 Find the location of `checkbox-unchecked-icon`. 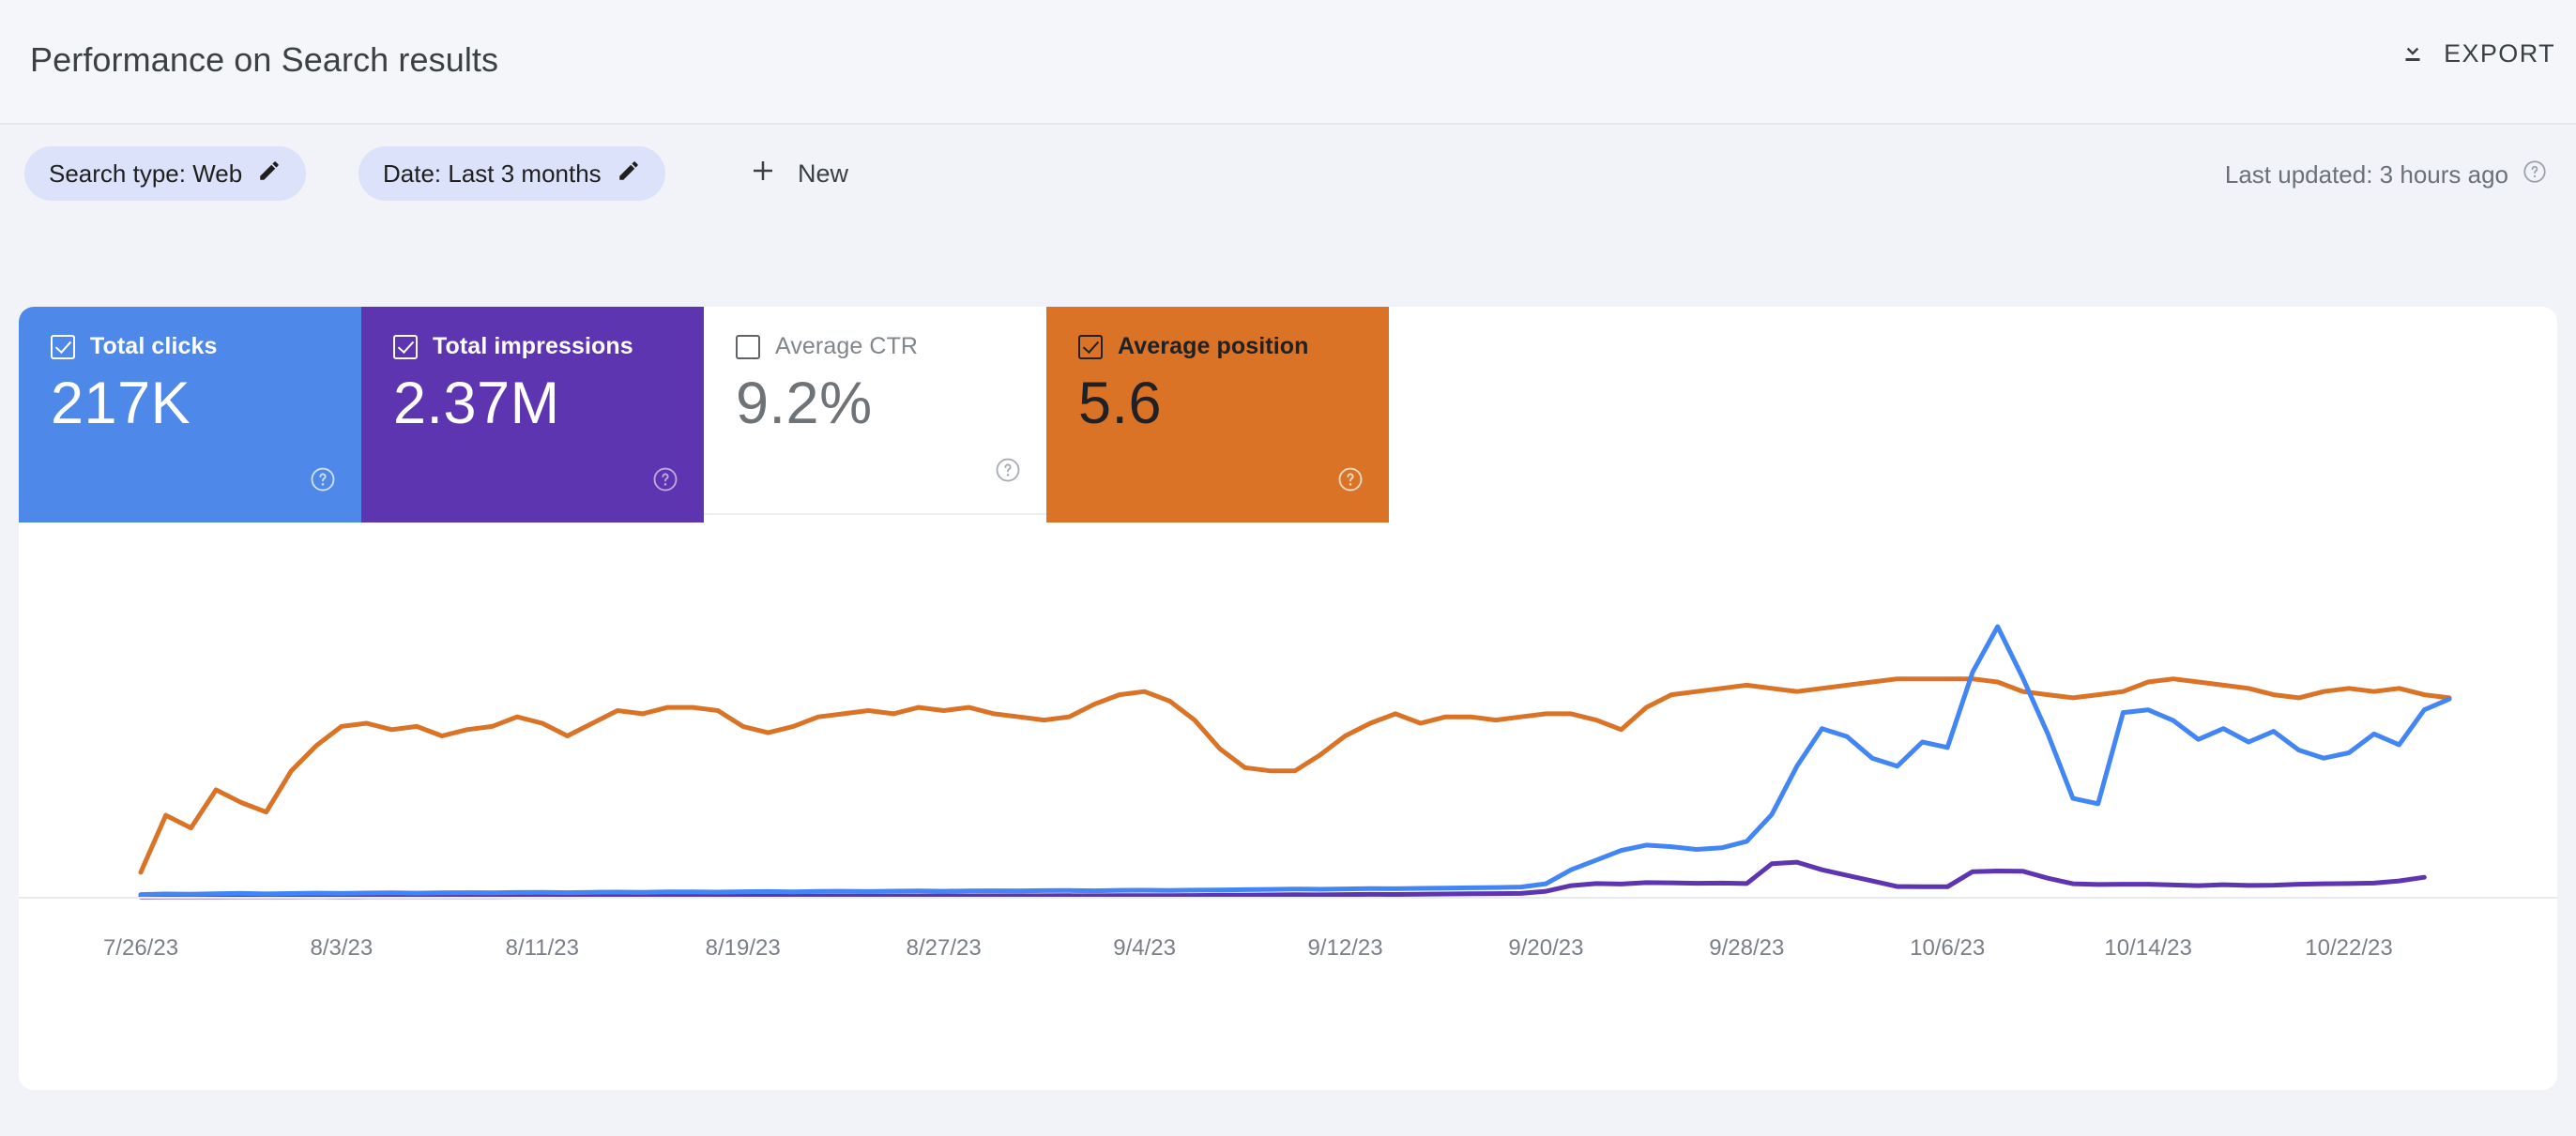

checkbox-unchecked-icon is located at coordinates (748, 346).